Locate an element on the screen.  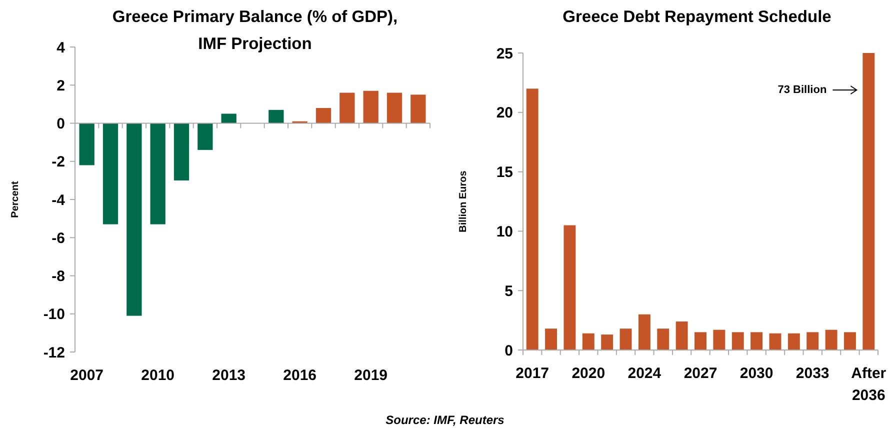
x-tick-label: 2030 is located at coordinates (757, 373).